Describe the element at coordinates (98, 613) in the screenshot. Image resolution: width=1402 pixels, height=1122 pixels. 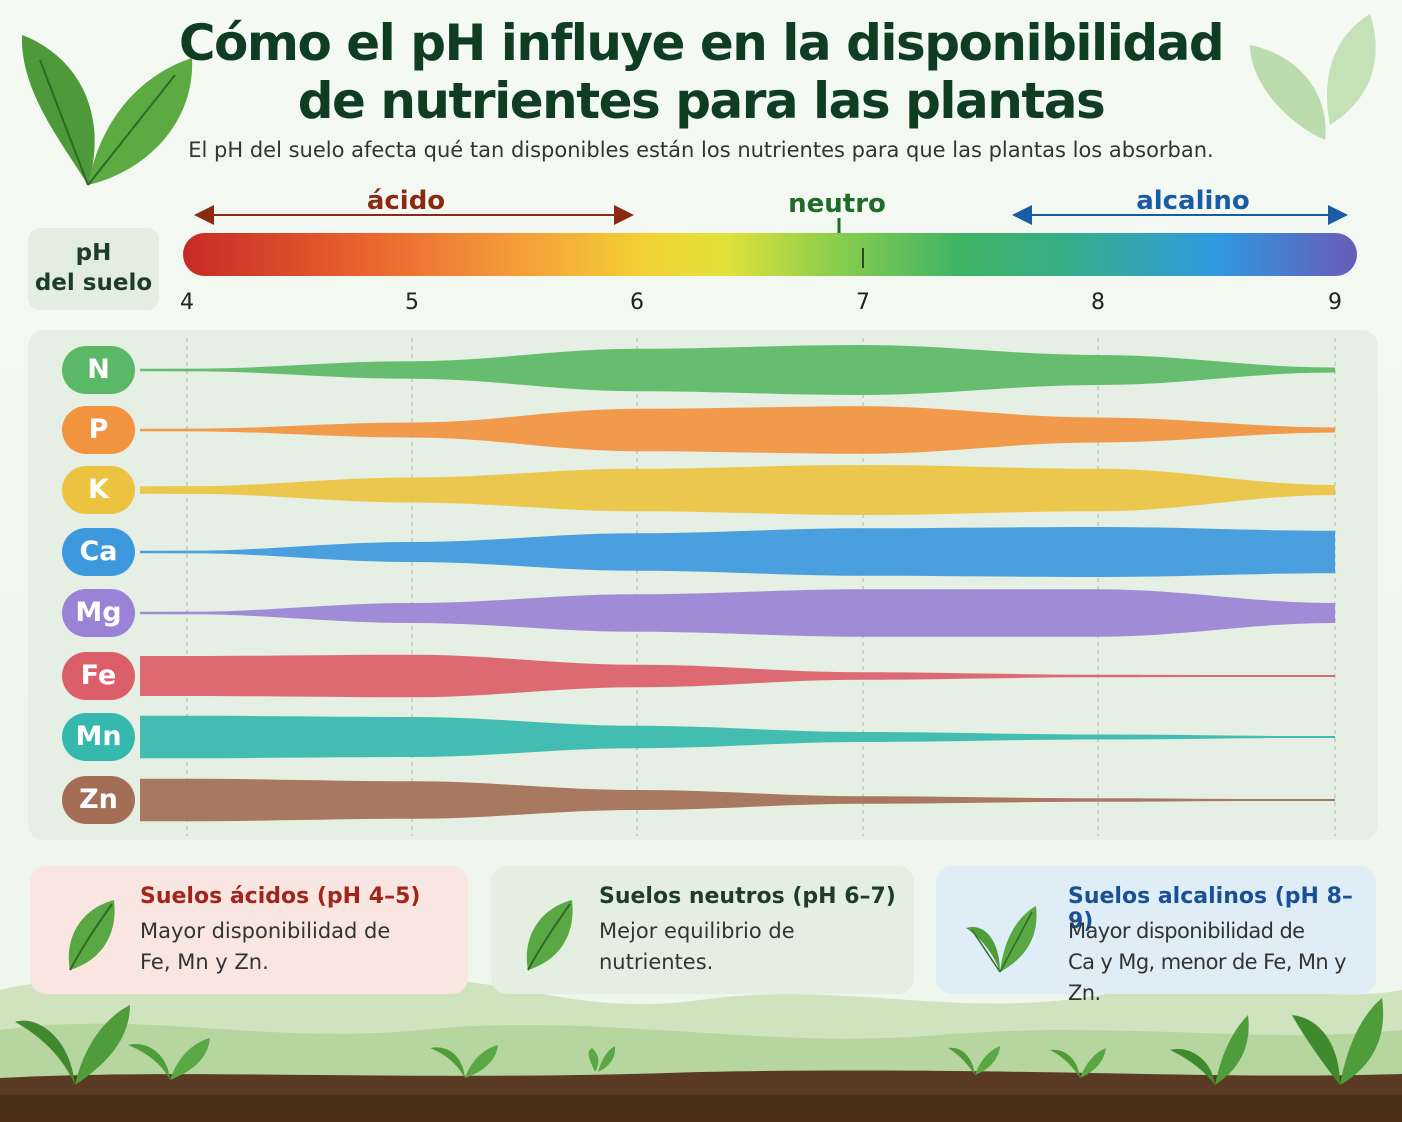
I see `nutrient-badge-mg: Mg` at that location.